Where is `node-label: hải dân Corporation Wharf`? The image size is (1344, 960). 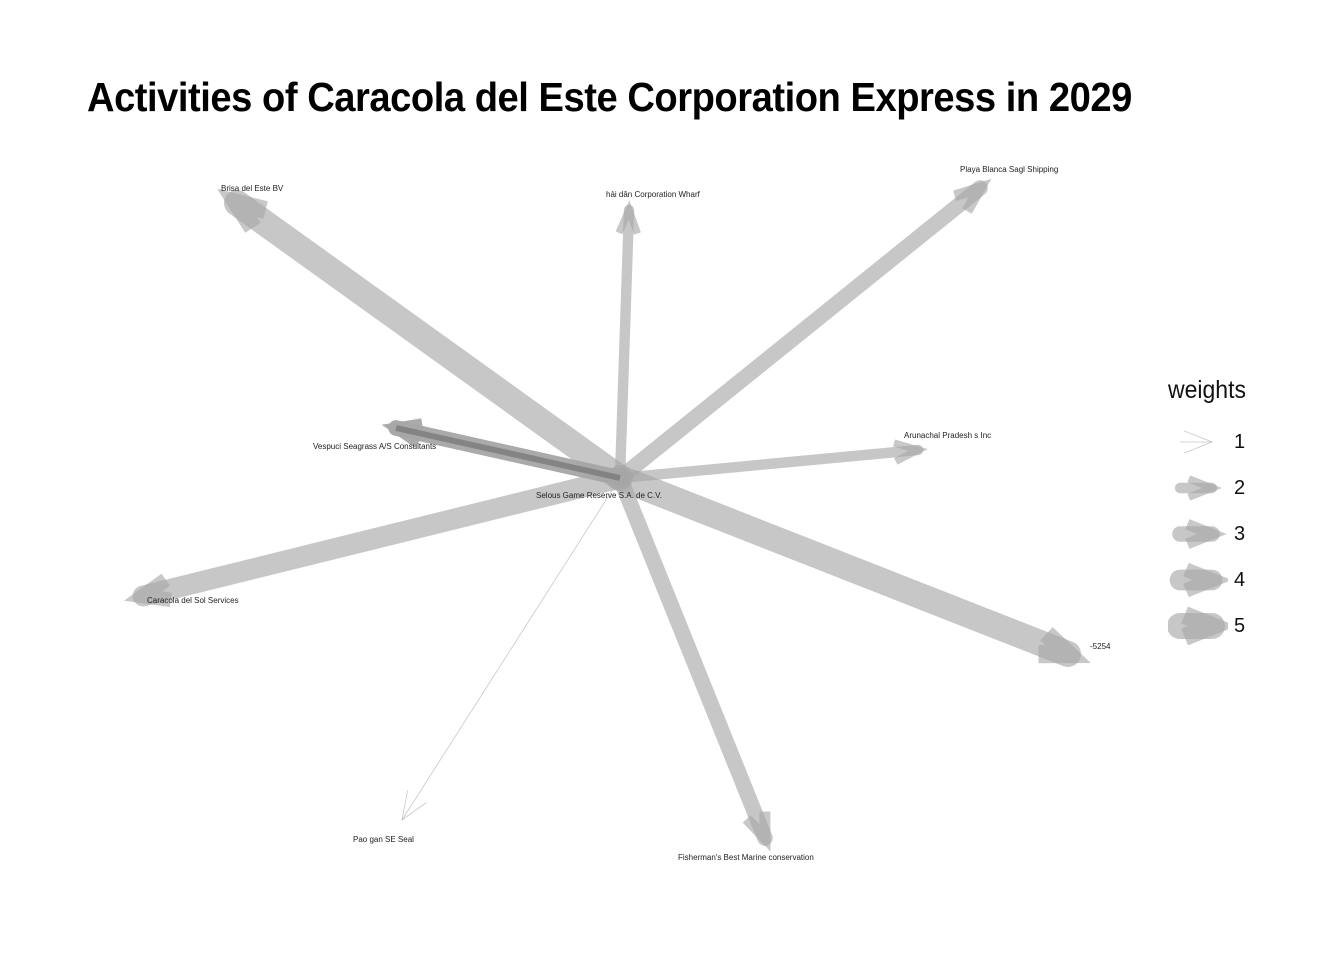 node-label: hải dân Corporation Wharf is located at coordinates (653, 194).